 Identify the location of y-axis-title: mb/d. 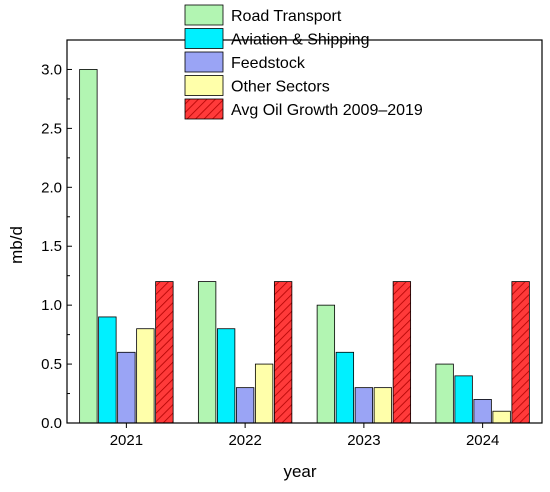
(16, 245).